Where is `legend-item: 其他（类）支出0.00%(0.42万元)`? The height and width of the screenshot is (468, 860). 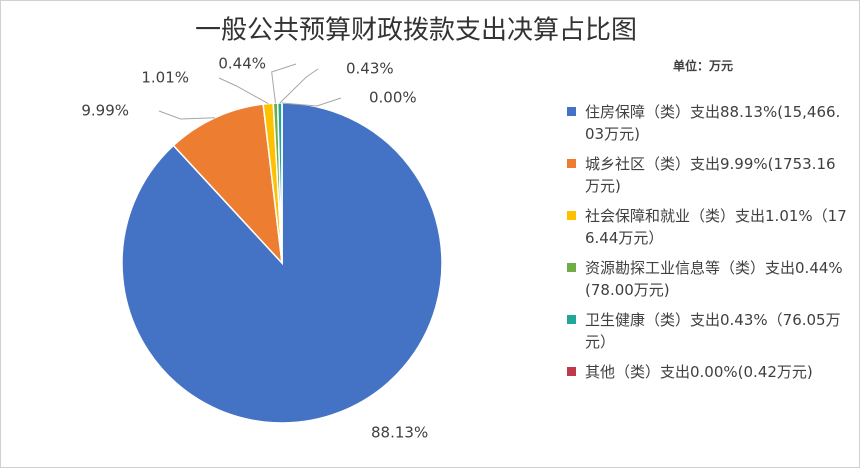
legend-item: 其他（类）支出0.00%(0.42万元) is located at coordinates (707, 372).